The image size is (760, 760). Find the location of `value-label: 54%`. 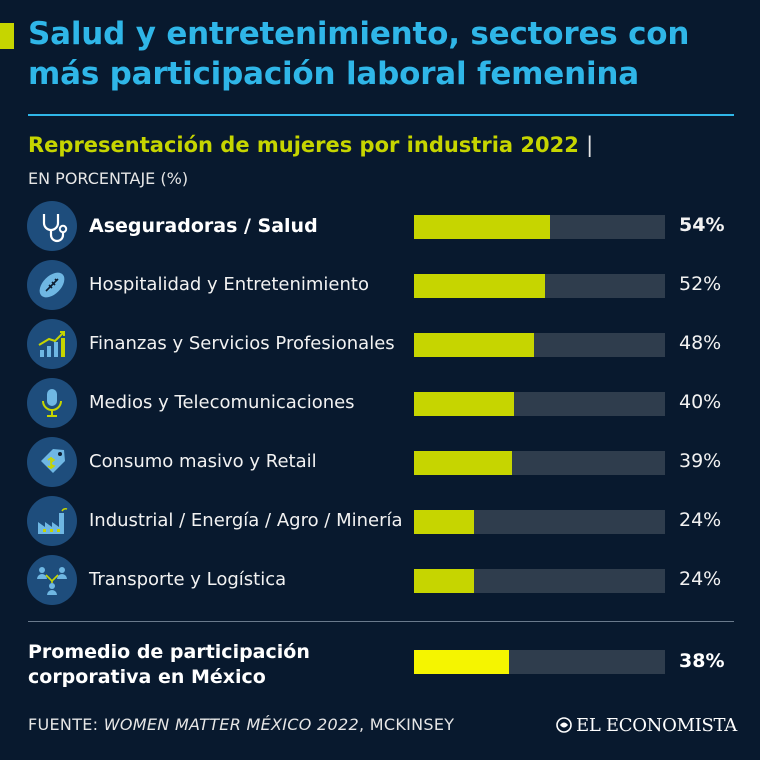

value-label: 54% is located at coordinates (702, 225).